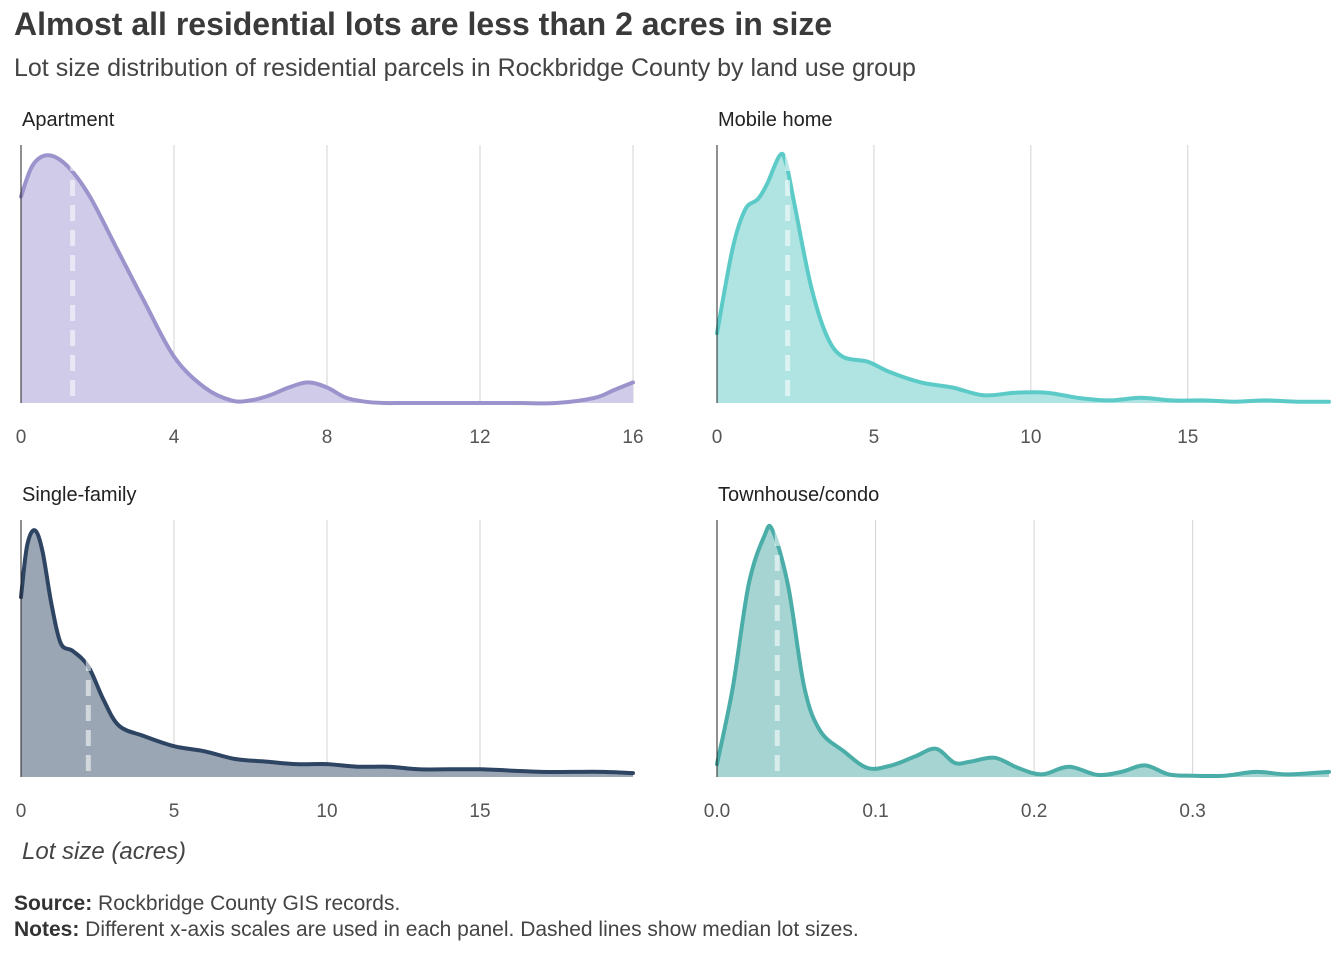 This screenshot has width=1344, height=960. I want to click on panel-title-townhouse-condo: Townhouse/condo, so click(798, 495).